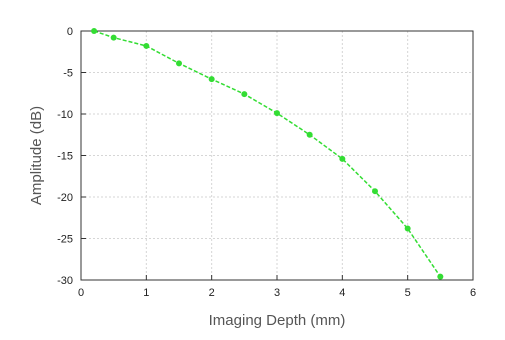 The image size is (505, 340). Describe the element at coordinates (68, 74) in the screenshot. I see `y-tick-label: -5` at that location.